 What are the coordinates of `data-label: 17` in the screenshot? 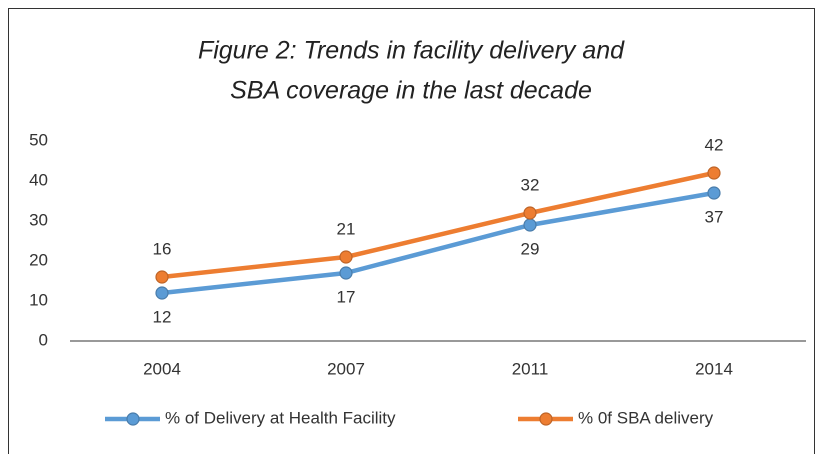 It's located at (346, 296).